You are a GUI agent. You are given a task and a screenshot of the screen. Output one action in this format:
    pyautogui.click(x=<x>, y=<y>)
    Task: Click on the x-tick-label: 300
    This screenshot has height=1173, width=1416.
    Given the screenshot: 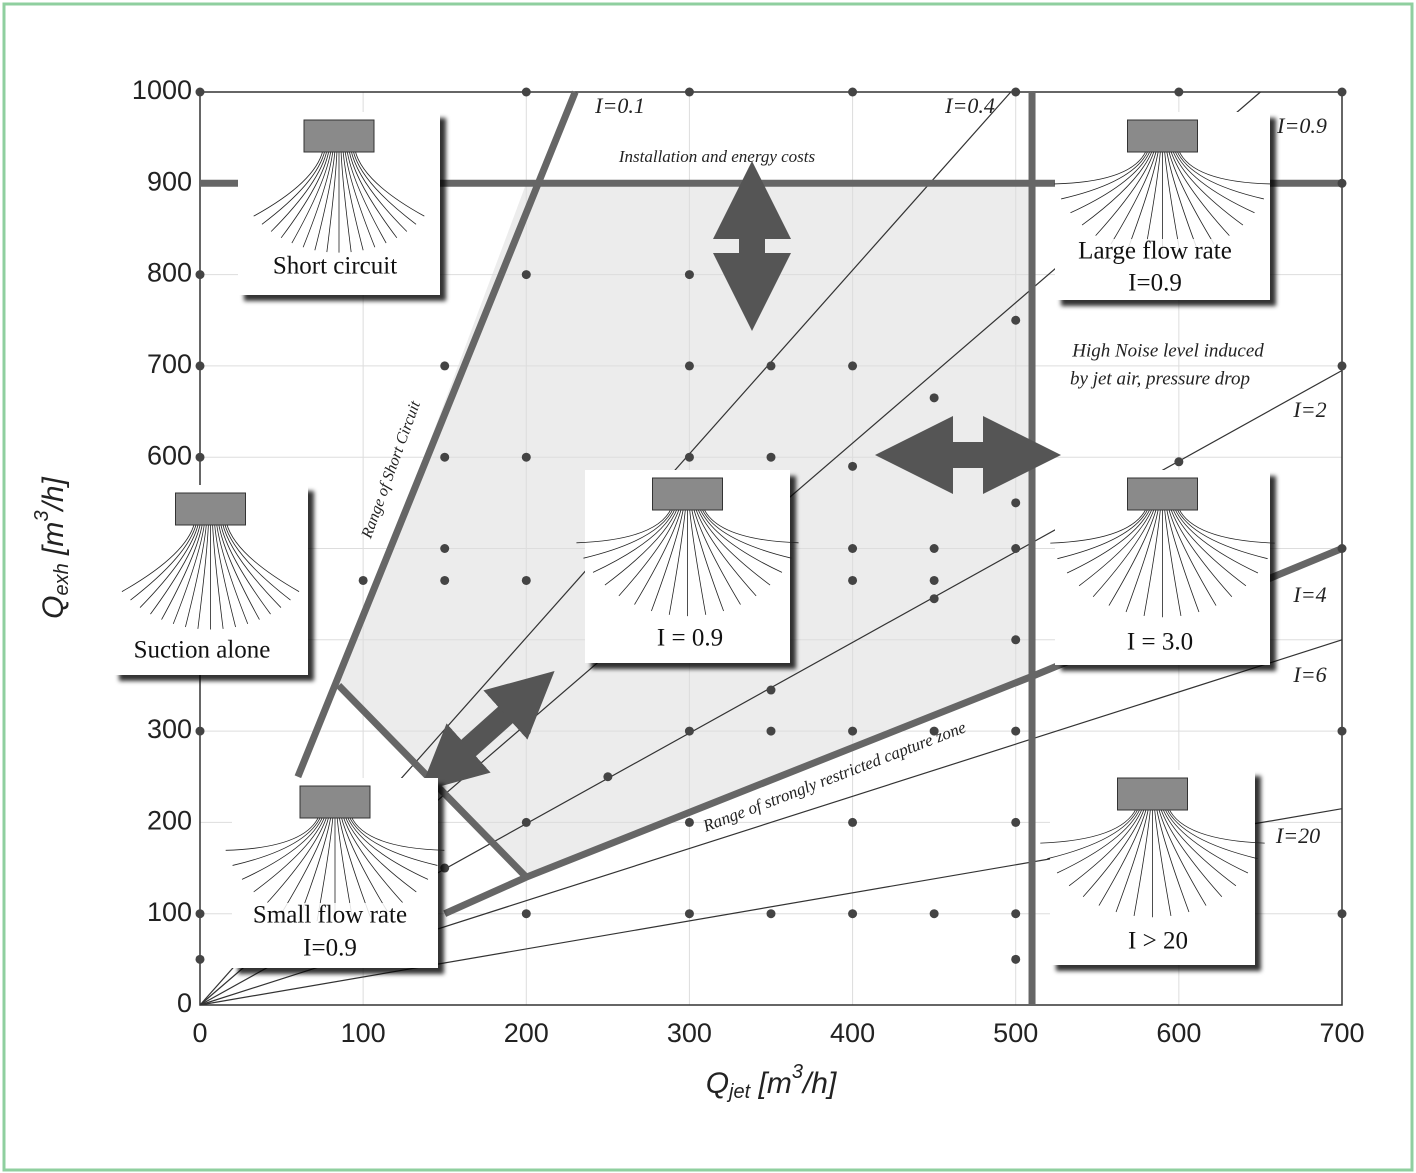 What is the action you would take?
    pyautogui.click(x=689, y=1033)
    